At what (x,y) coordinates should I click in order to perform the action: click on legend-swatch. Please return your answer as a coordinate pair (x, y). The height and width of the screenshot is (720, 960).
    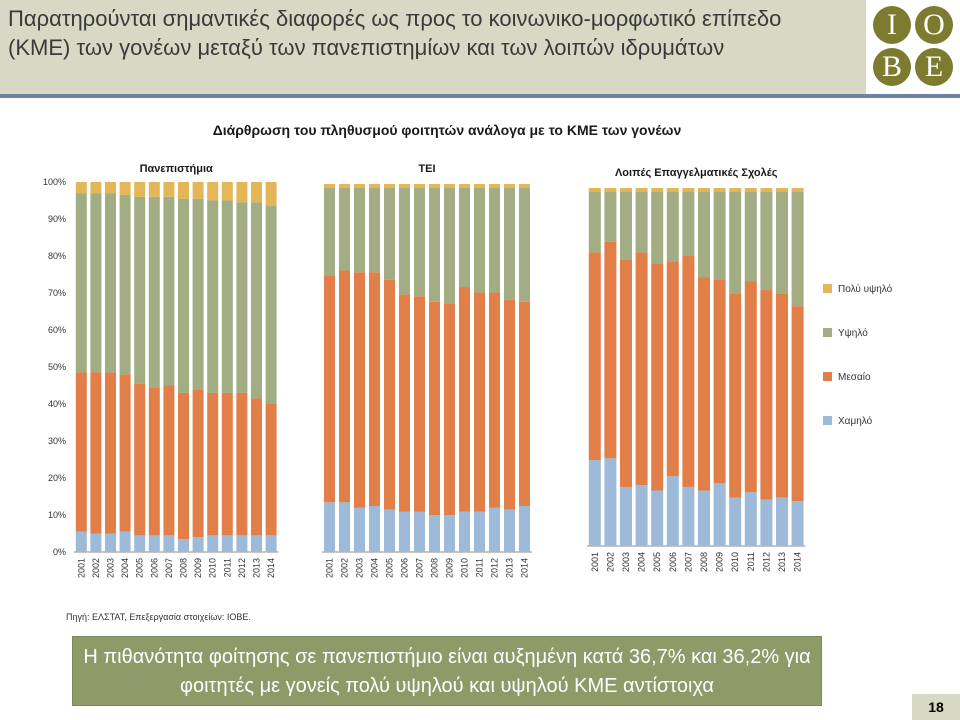
    Looking at the image, I should click on (827, 376).